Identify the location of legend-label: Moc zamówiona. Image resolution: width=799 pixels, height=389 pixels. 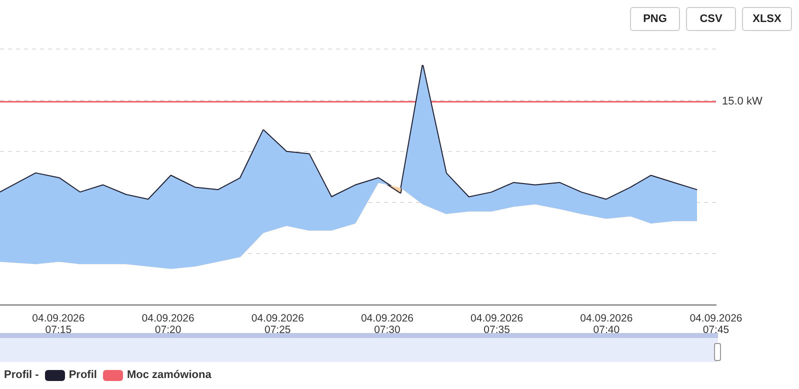
(169, 375).